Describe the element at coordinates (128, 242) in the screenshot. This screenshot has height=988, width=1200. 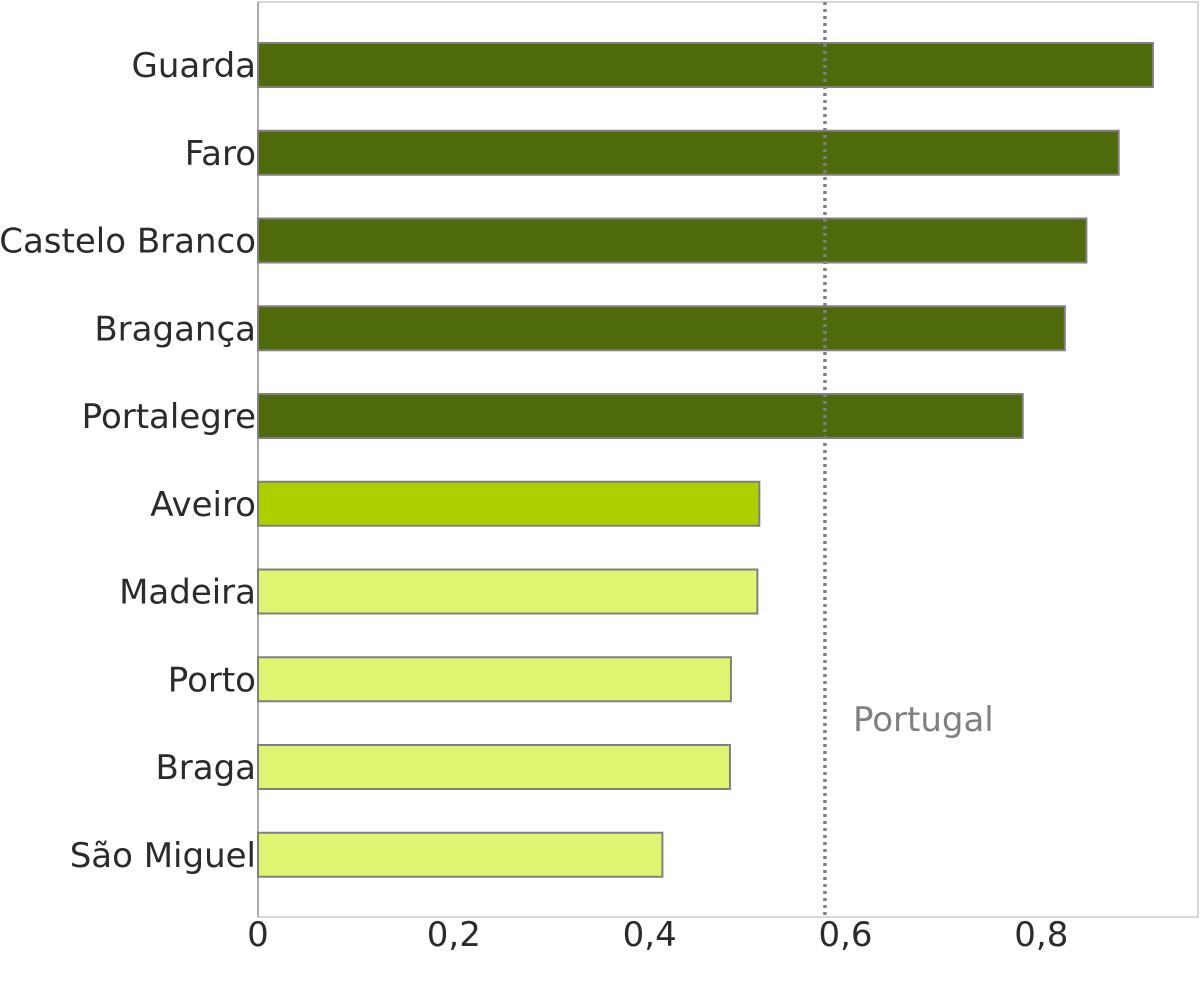
I see `category-label: Castelo Branco` at that location.